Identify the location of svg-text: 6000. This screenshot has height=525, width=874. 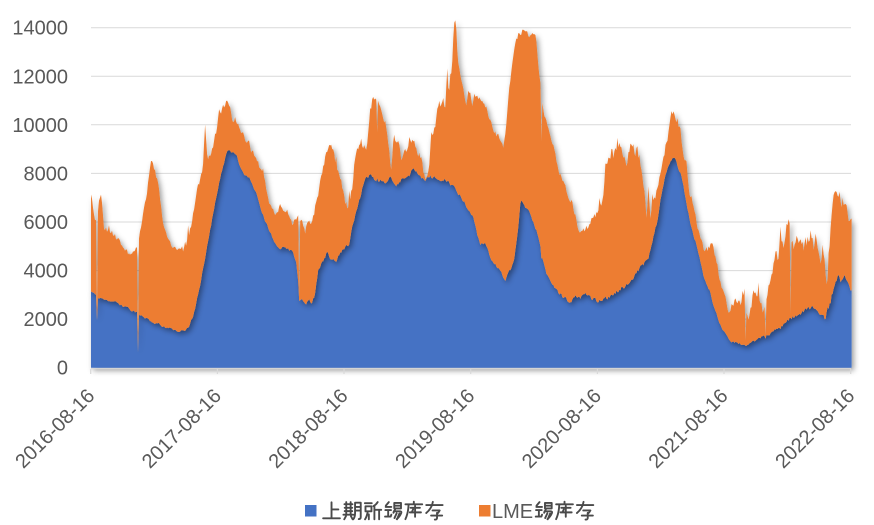
(46, 223).